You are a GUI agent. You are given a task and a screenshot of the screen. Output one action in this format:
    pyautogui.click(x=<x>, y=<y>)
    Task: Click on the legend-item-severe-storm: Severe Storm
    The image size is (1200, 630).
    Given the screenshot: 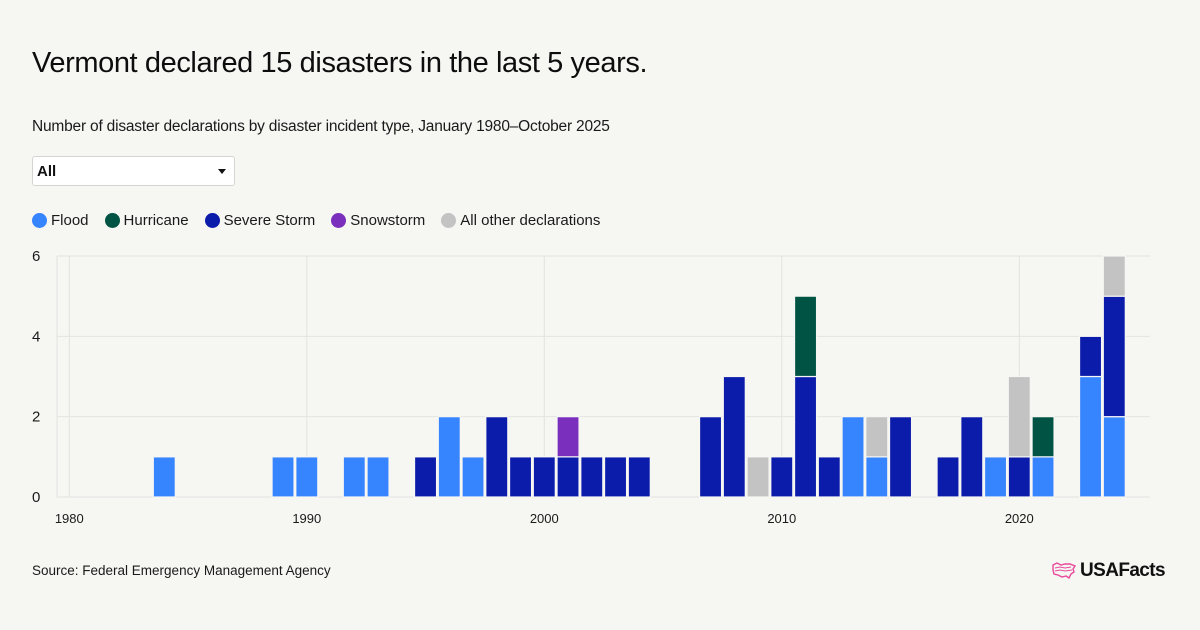 What is the action you would take?
    pyautogui.click(x=260, y=220)
    